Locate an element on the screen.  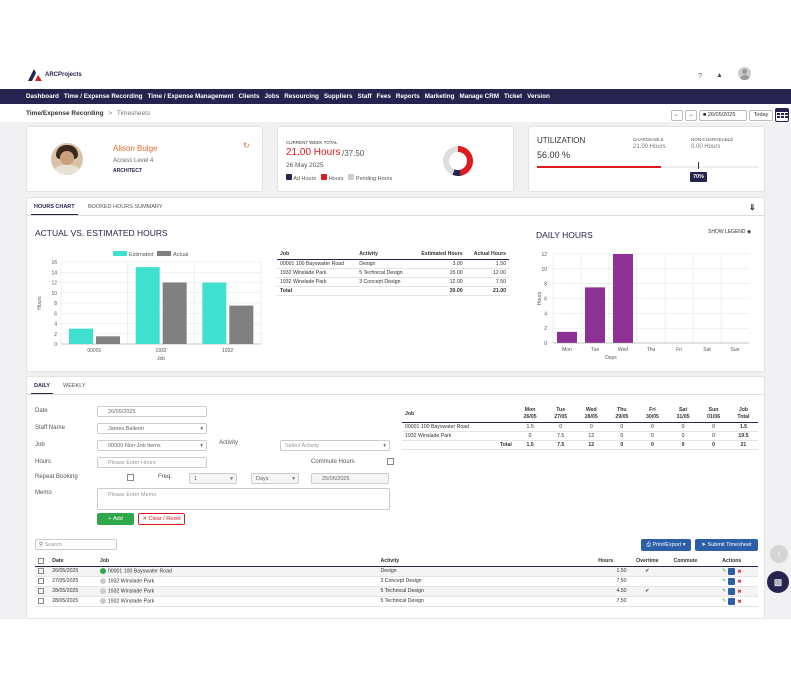
user-avatar-icon is located at coordinates (744, 73).